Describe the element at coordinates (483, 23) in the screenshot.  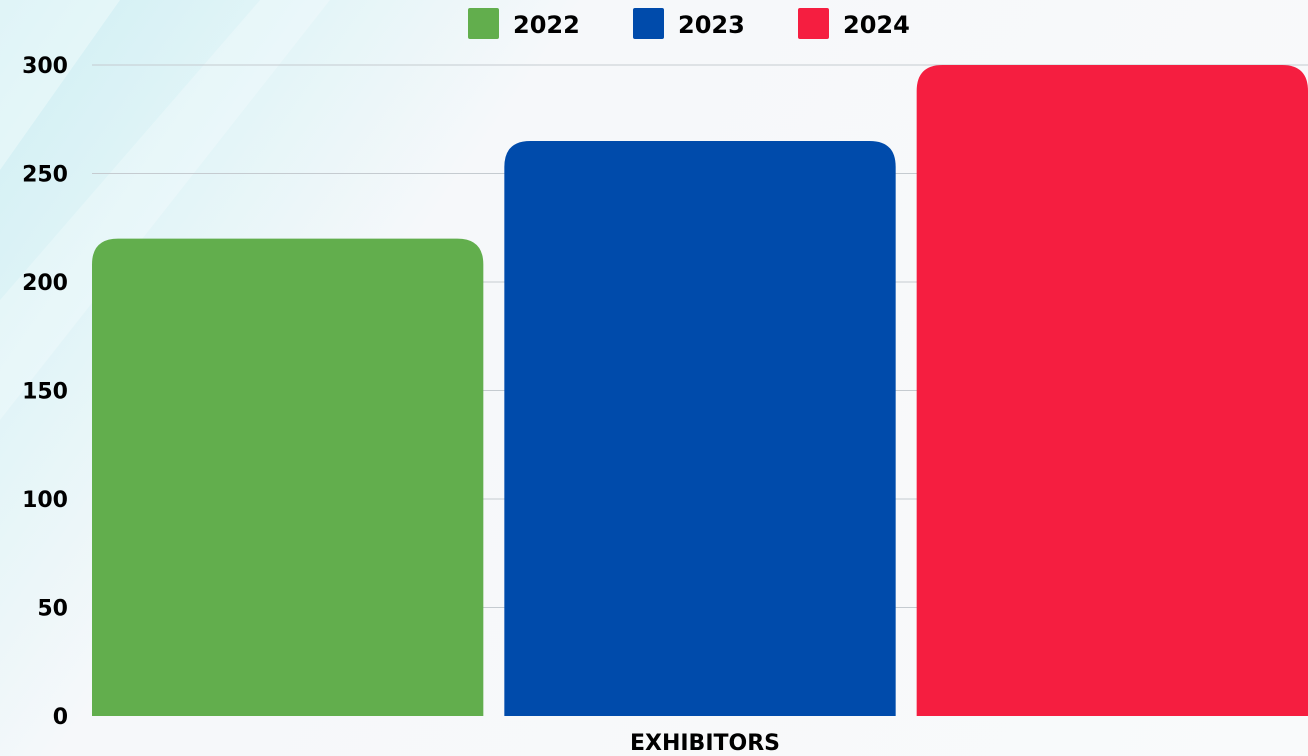
I see `legend-swatch-2022` at that location.